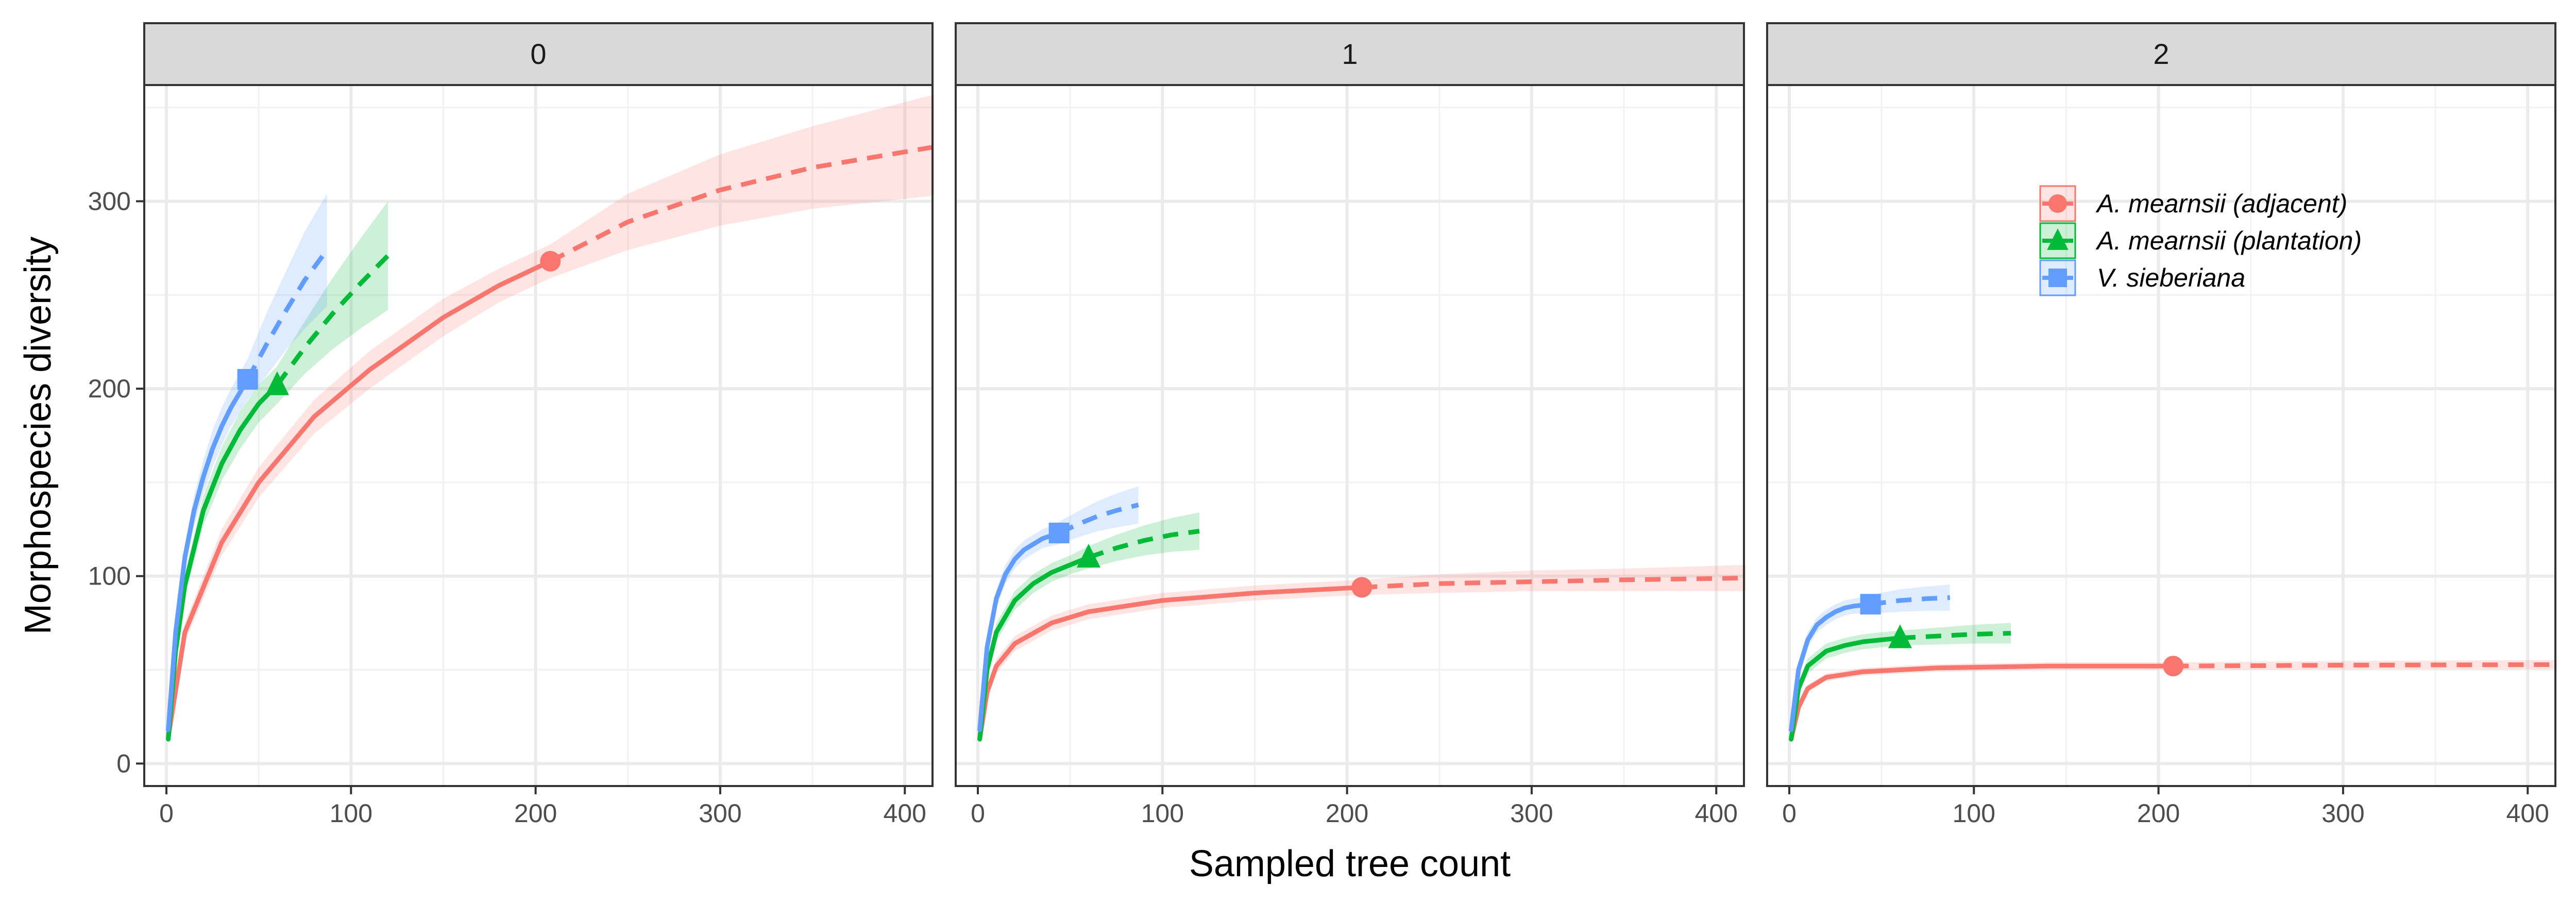 The height and width of the screenshot is (902, 2576). Describe the element at coordinates (2228, 241) in the screenshot. I see `legend-label-1: A. mearnsii (plantation)` at that location.